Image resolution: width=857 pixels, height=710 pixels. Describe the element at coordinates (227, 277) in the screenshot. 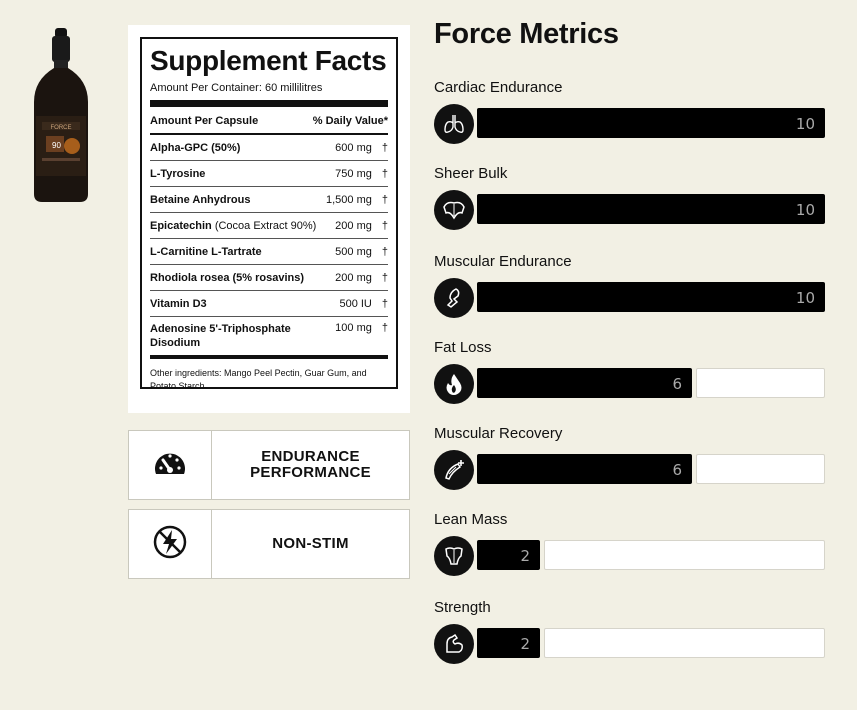

I see `facts-row-name: Rhodiola rosea (5% rosavins)` at that location.